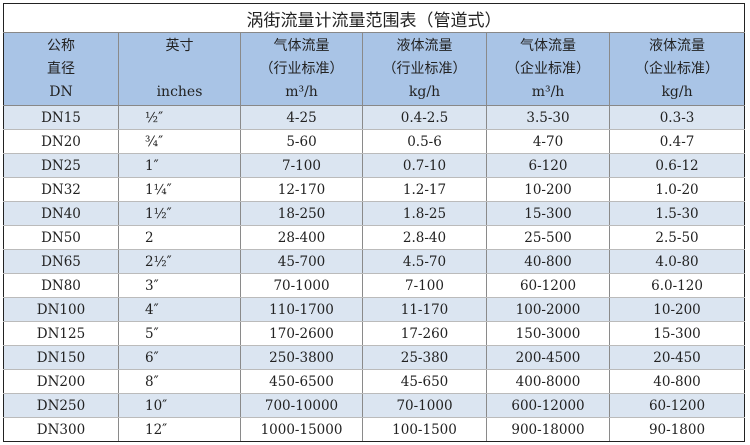 This screenshot has height=445, width=750. I want to click on column-header: 气体流量 （企业标准） m³/h, so click(548, 69).